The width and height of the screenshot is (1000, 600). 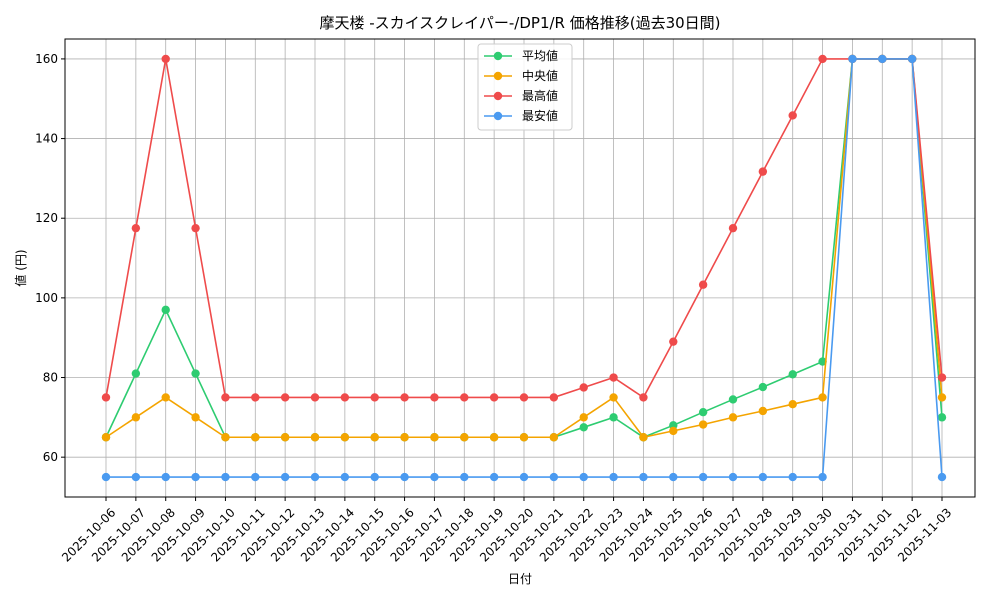 What do you see at coordinates (520, 579) in the screenshot?
I see `x-axis-label: 日付` at bounding box center [520, 579].